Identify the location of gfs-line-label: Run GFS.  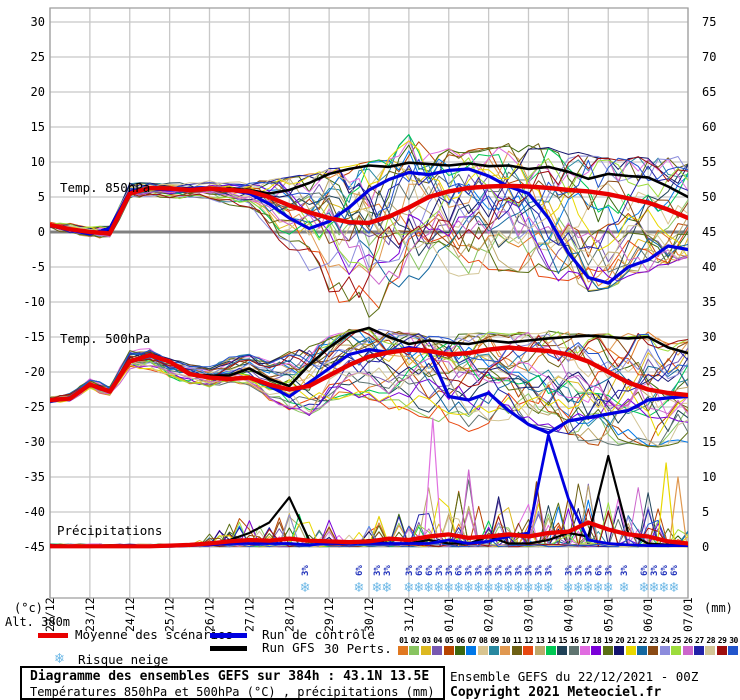
(288, 647).